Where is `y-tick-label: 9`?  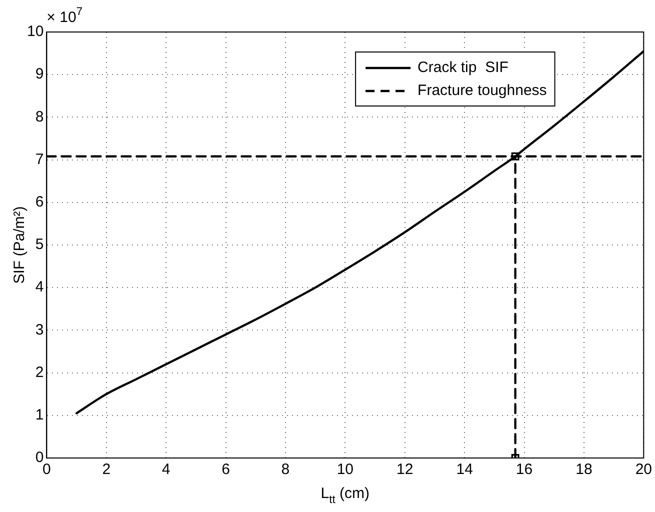
y-tick-label: 9 is located at coordinates (39, 74).